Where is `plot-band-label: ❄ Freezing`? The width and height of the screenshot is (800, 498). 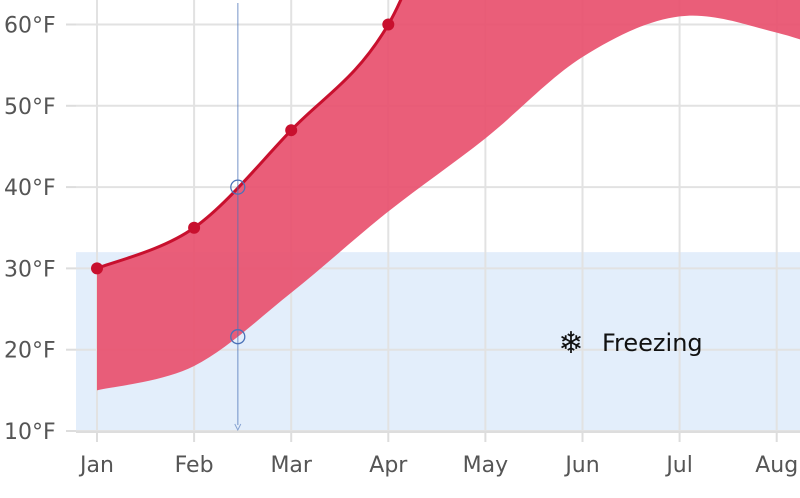 plot-band-label: ❄ Freezing is located at coordinates (630, 343).